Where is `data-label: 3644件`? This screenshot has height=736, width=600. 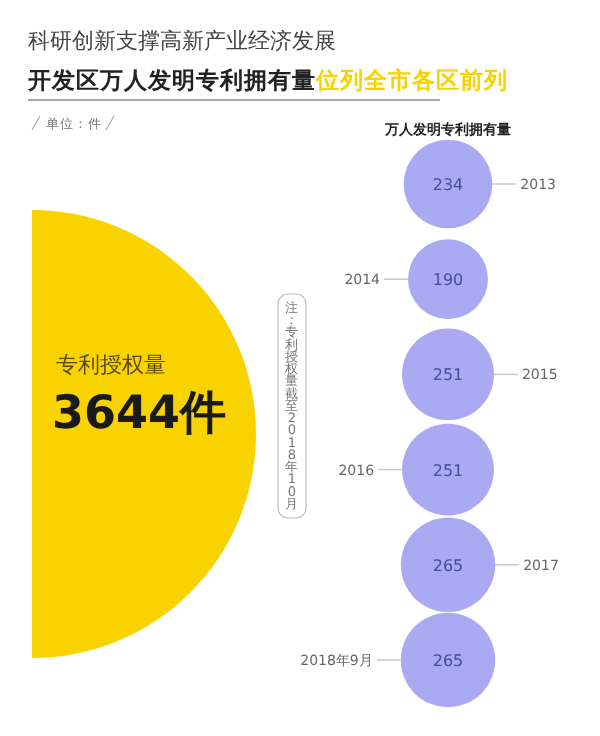
data-label: 3644件 is located at coordinates (139, 414).